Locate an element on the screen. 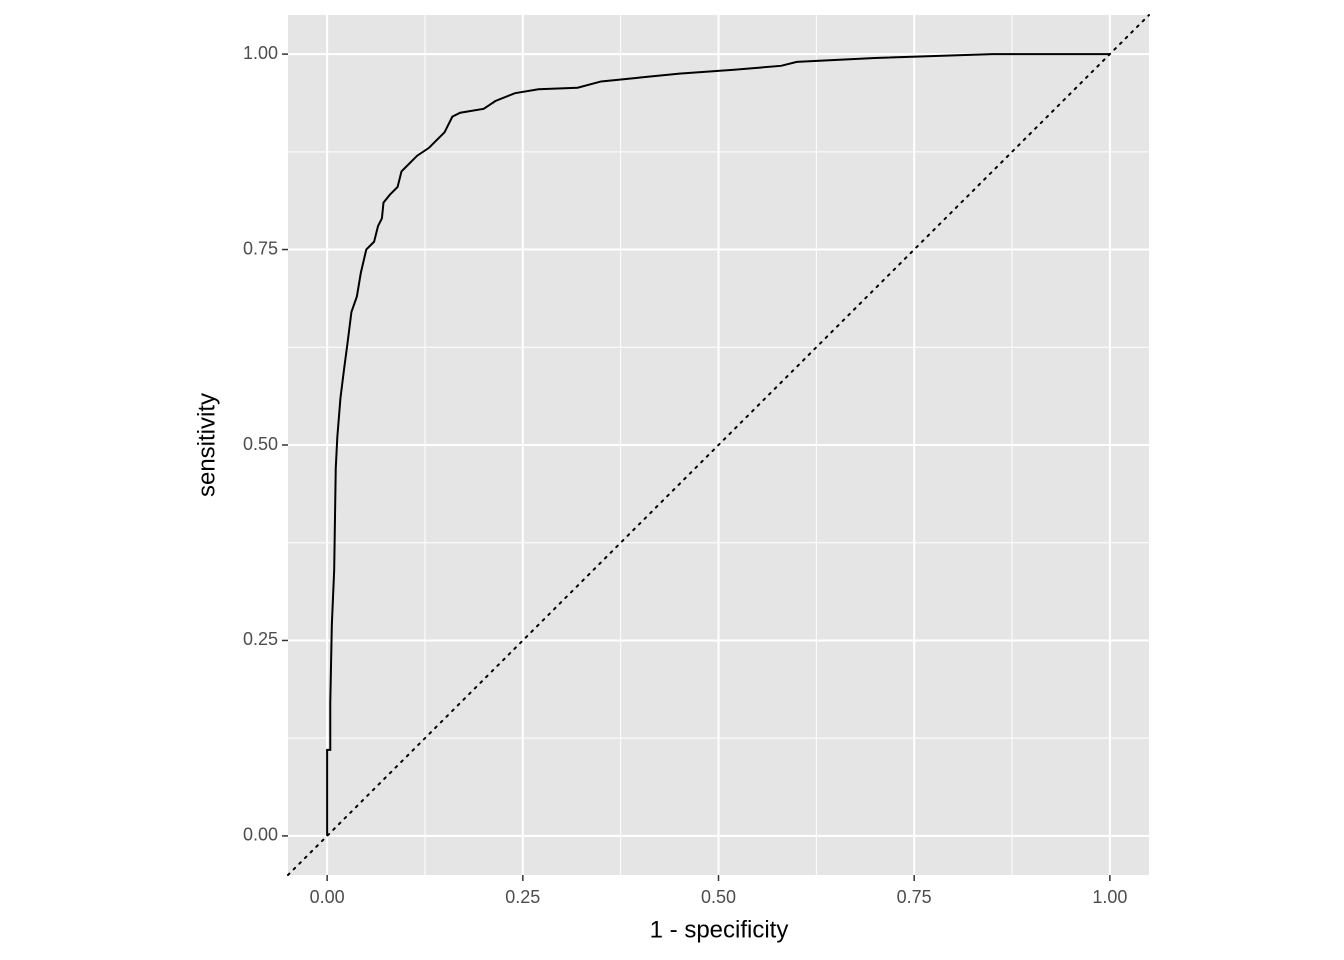 The height and width of the screenshot is (960, 1344). x-tick-label: 0.00 is located at coordinates (327, 897).